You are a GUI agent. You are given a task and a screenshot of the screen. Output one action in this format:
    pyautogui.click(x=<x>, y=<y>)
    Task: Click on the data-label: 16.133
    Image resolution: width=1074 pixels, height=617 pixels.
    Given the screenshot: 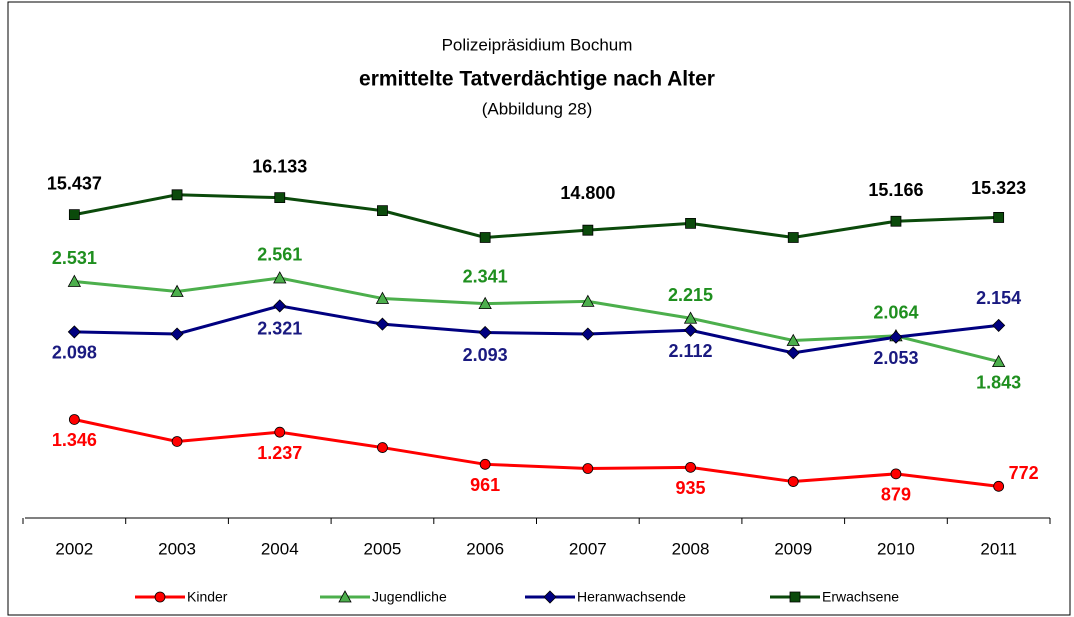 What is the action you would take?
    pyautogui.click(x=279, y=166)
    